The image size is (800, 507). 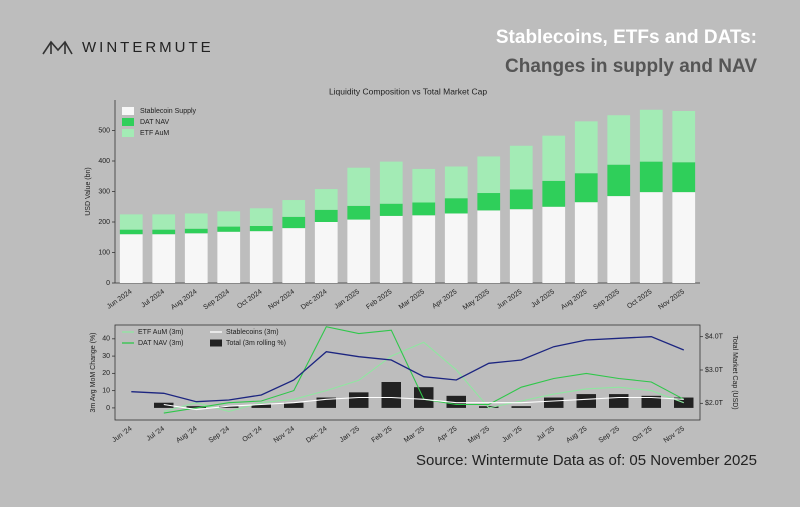 I want to click on y2-tick-label: $4.0T, so click(x=714, y=337).